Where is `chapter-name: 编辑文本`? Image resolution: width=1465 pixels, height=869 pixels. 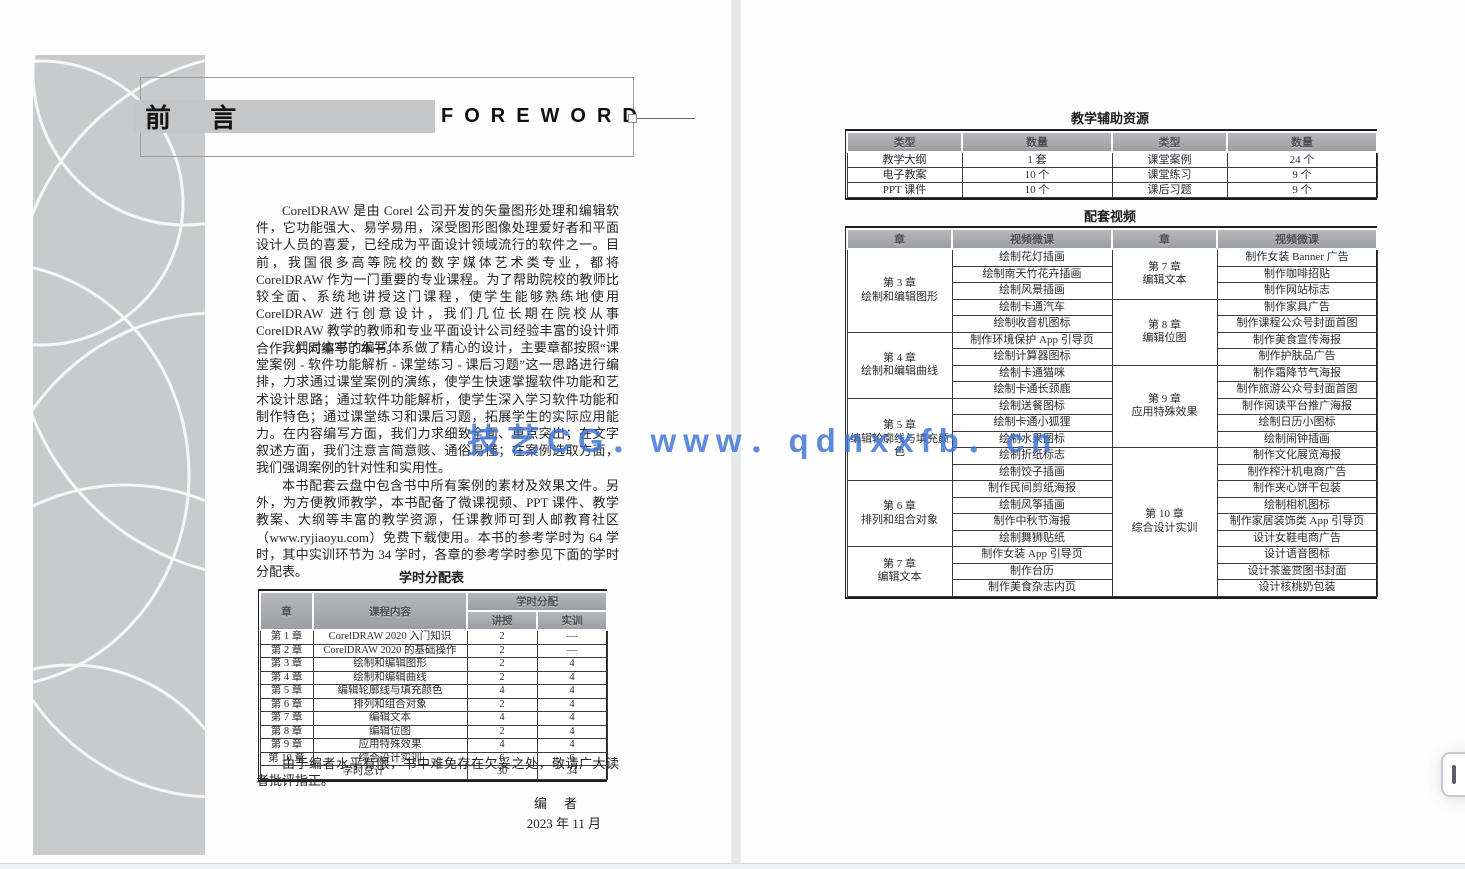
chapter-name: 编辑文本 is located at coordinates (1164, 280).